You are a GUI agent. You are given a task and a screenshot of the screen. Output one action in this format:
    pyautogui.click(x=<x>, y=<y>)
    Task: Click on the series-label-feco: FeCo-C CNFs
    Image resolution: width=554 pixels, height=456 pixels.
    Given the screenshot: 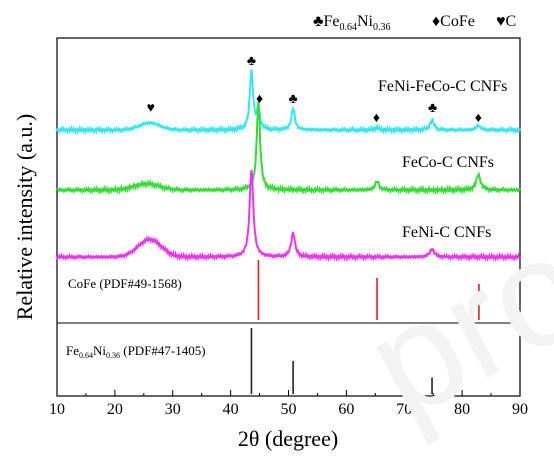 What is the action you would take?
    pyautogui.click(x=448, y=162)
    